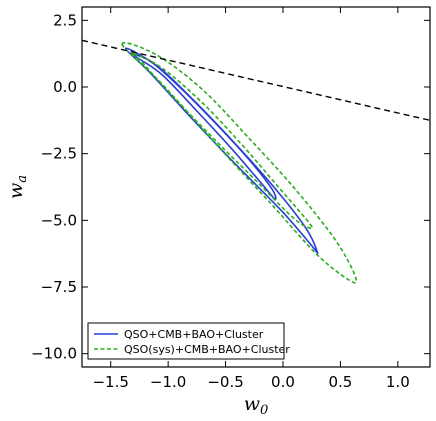 This screenshot has width=436, height=421. Describe the element at coordinates (340, 382) in the screenshot. I see `x-tick-label: 0.5` at that location.